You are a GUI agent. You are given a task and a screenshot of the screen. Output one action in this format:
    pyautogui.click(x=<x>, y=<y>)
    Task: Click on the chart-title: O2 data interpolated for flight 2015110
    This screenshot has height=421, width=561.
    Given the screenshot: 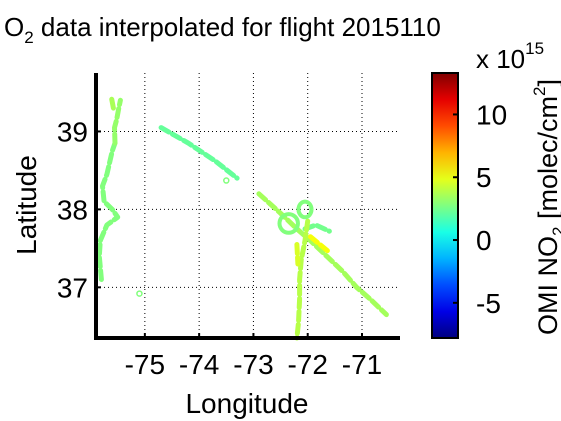 What is the action you would take?
    pyautogui.click(x=222, y=29)
    